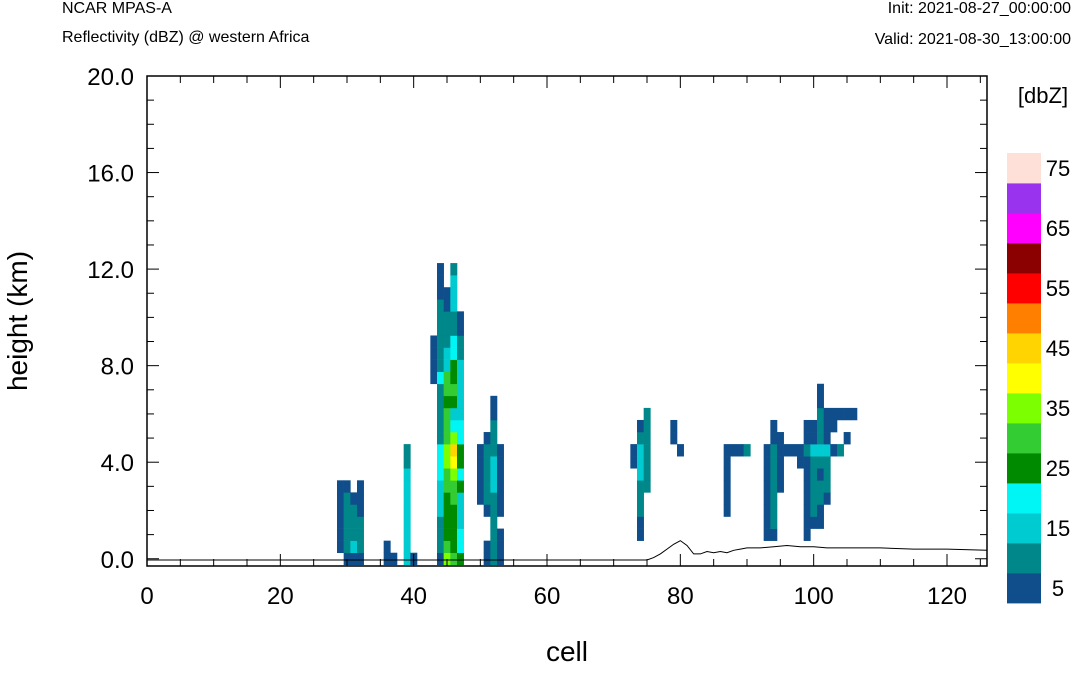  Describe the element at coordinates (117, 367) in the screenshot. I see `y-tick-label: 8.0` at that location.